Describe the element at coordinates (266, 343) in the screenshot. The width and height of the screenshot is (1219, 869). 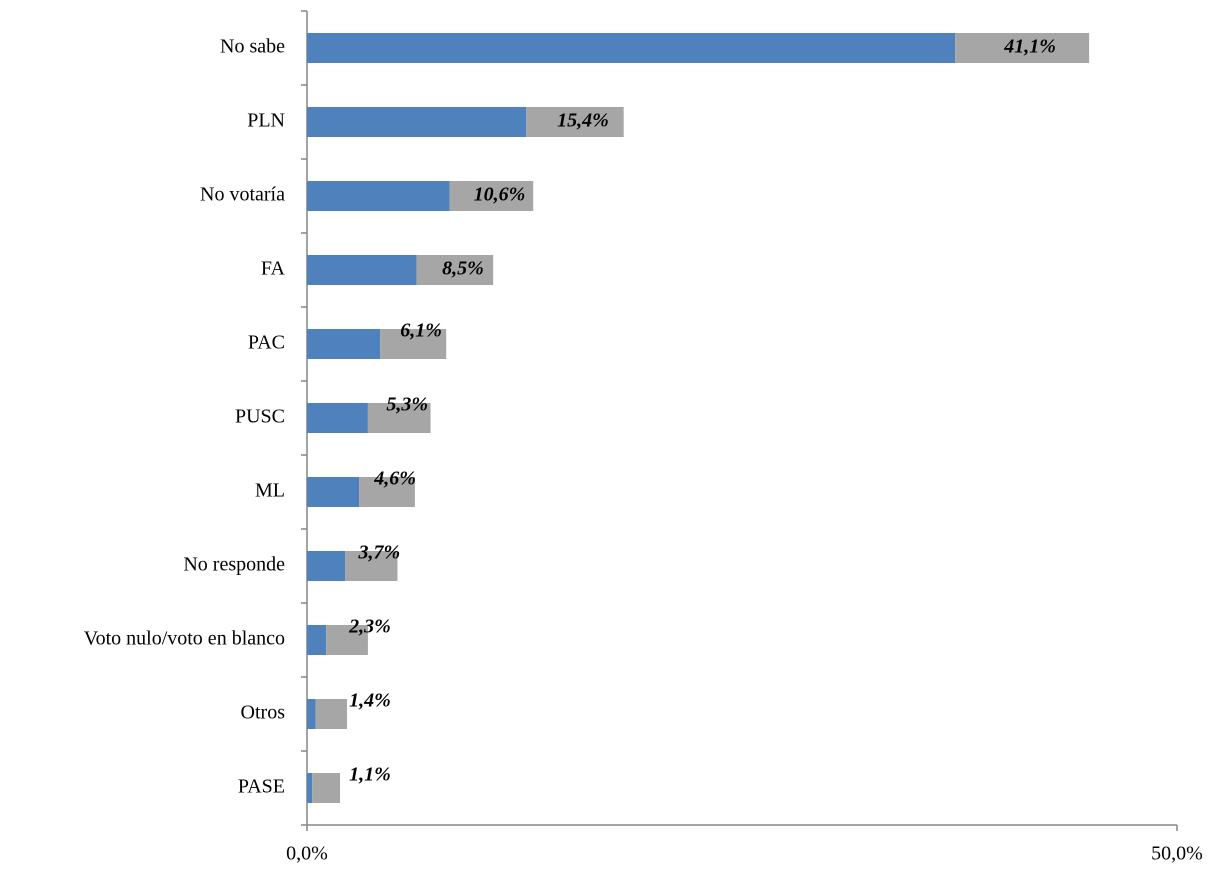
I see `y-tick-label: PAC` at that location.